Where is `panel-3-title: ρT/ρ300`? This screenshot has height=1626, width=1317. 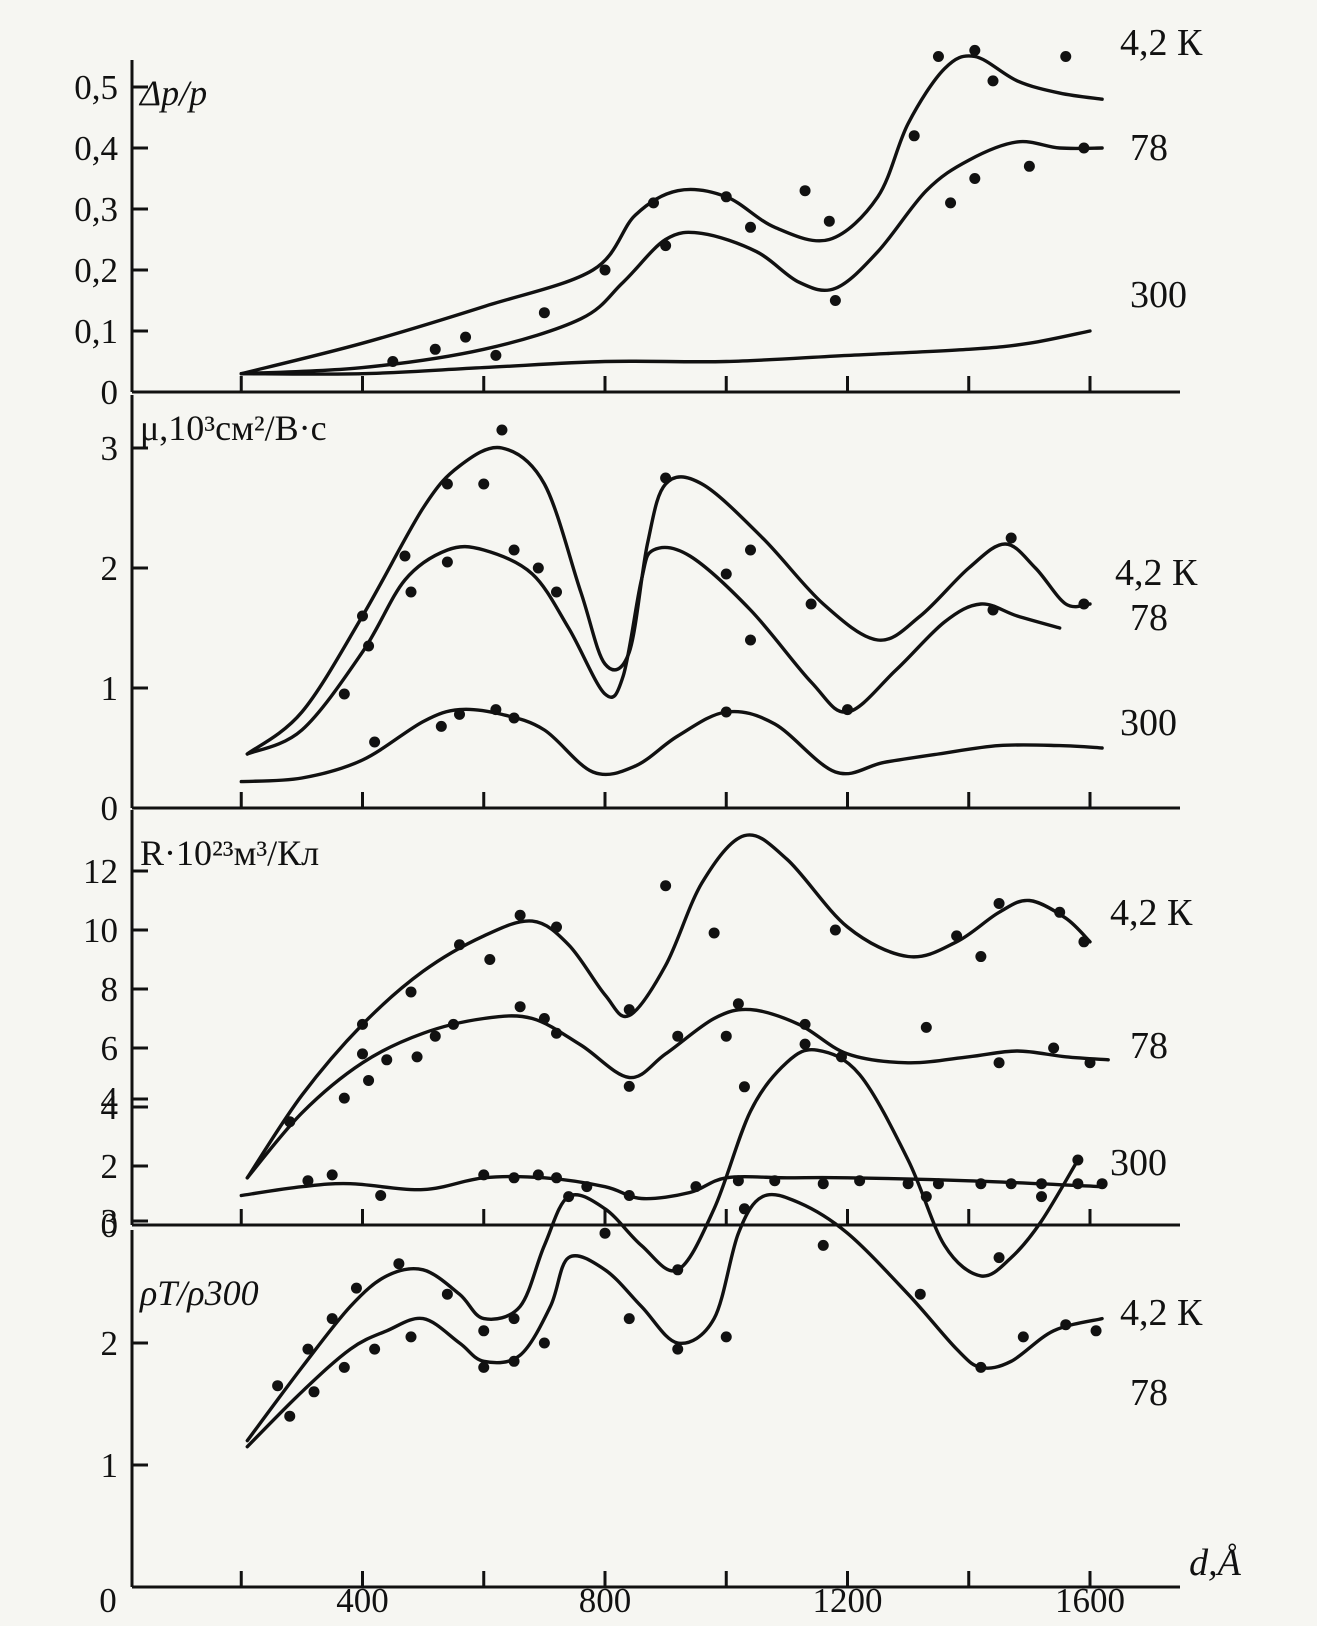
panel-3-title: ρT/ρ300 is located at coordinates (199, 1293).